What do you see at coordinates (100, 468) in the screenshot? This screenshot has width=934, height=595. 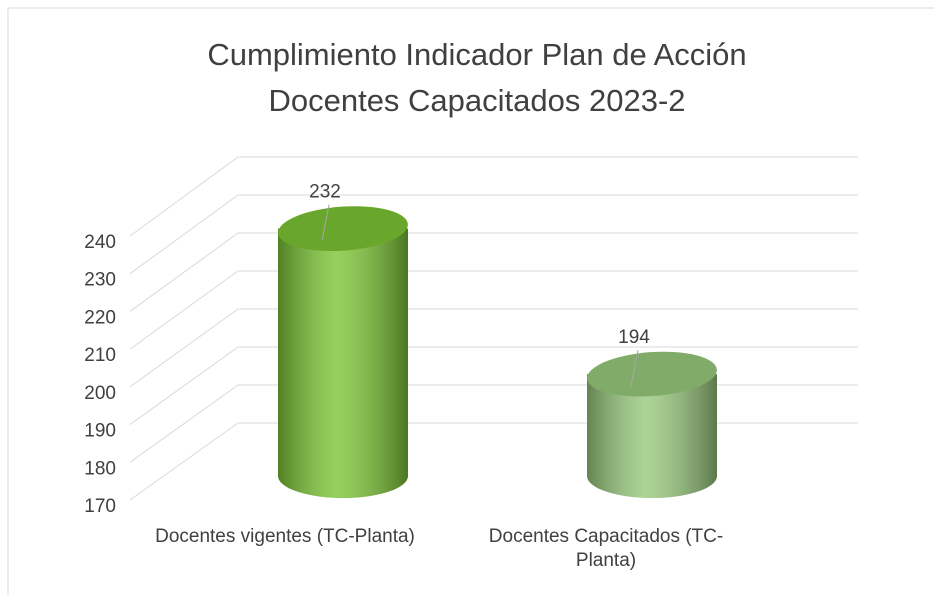 I see `y-tick-label: 180` at bounding box center [100, 468].